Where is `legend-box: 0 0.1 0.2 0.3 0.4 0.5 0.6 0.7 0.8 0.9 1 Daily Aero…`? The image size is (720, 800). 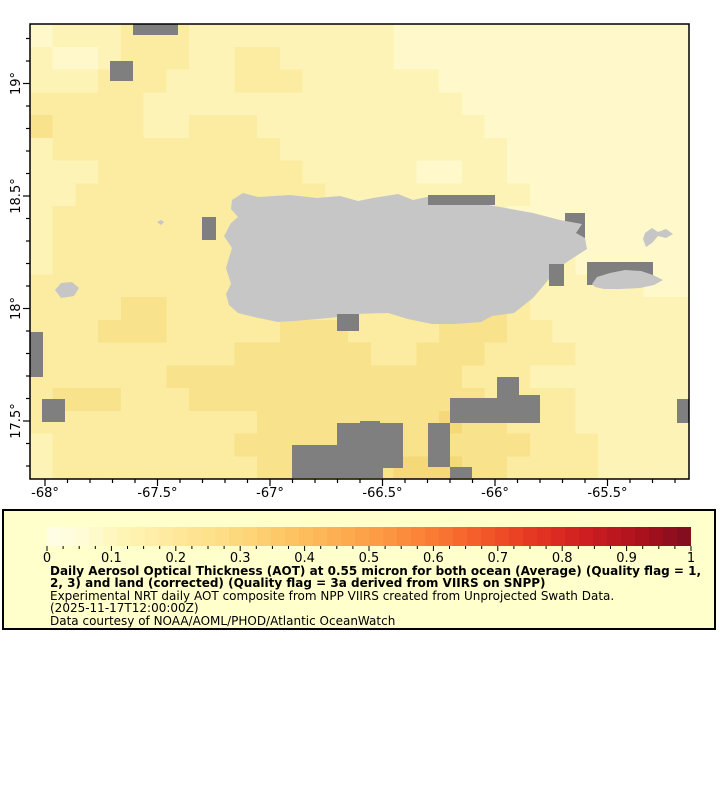 legend-box: 0 0.1 0.2 0.3 0.4 0.5 0.6 0.7 0.8 0.9 1 Daily Aero… is located at coordinates (359, 569).